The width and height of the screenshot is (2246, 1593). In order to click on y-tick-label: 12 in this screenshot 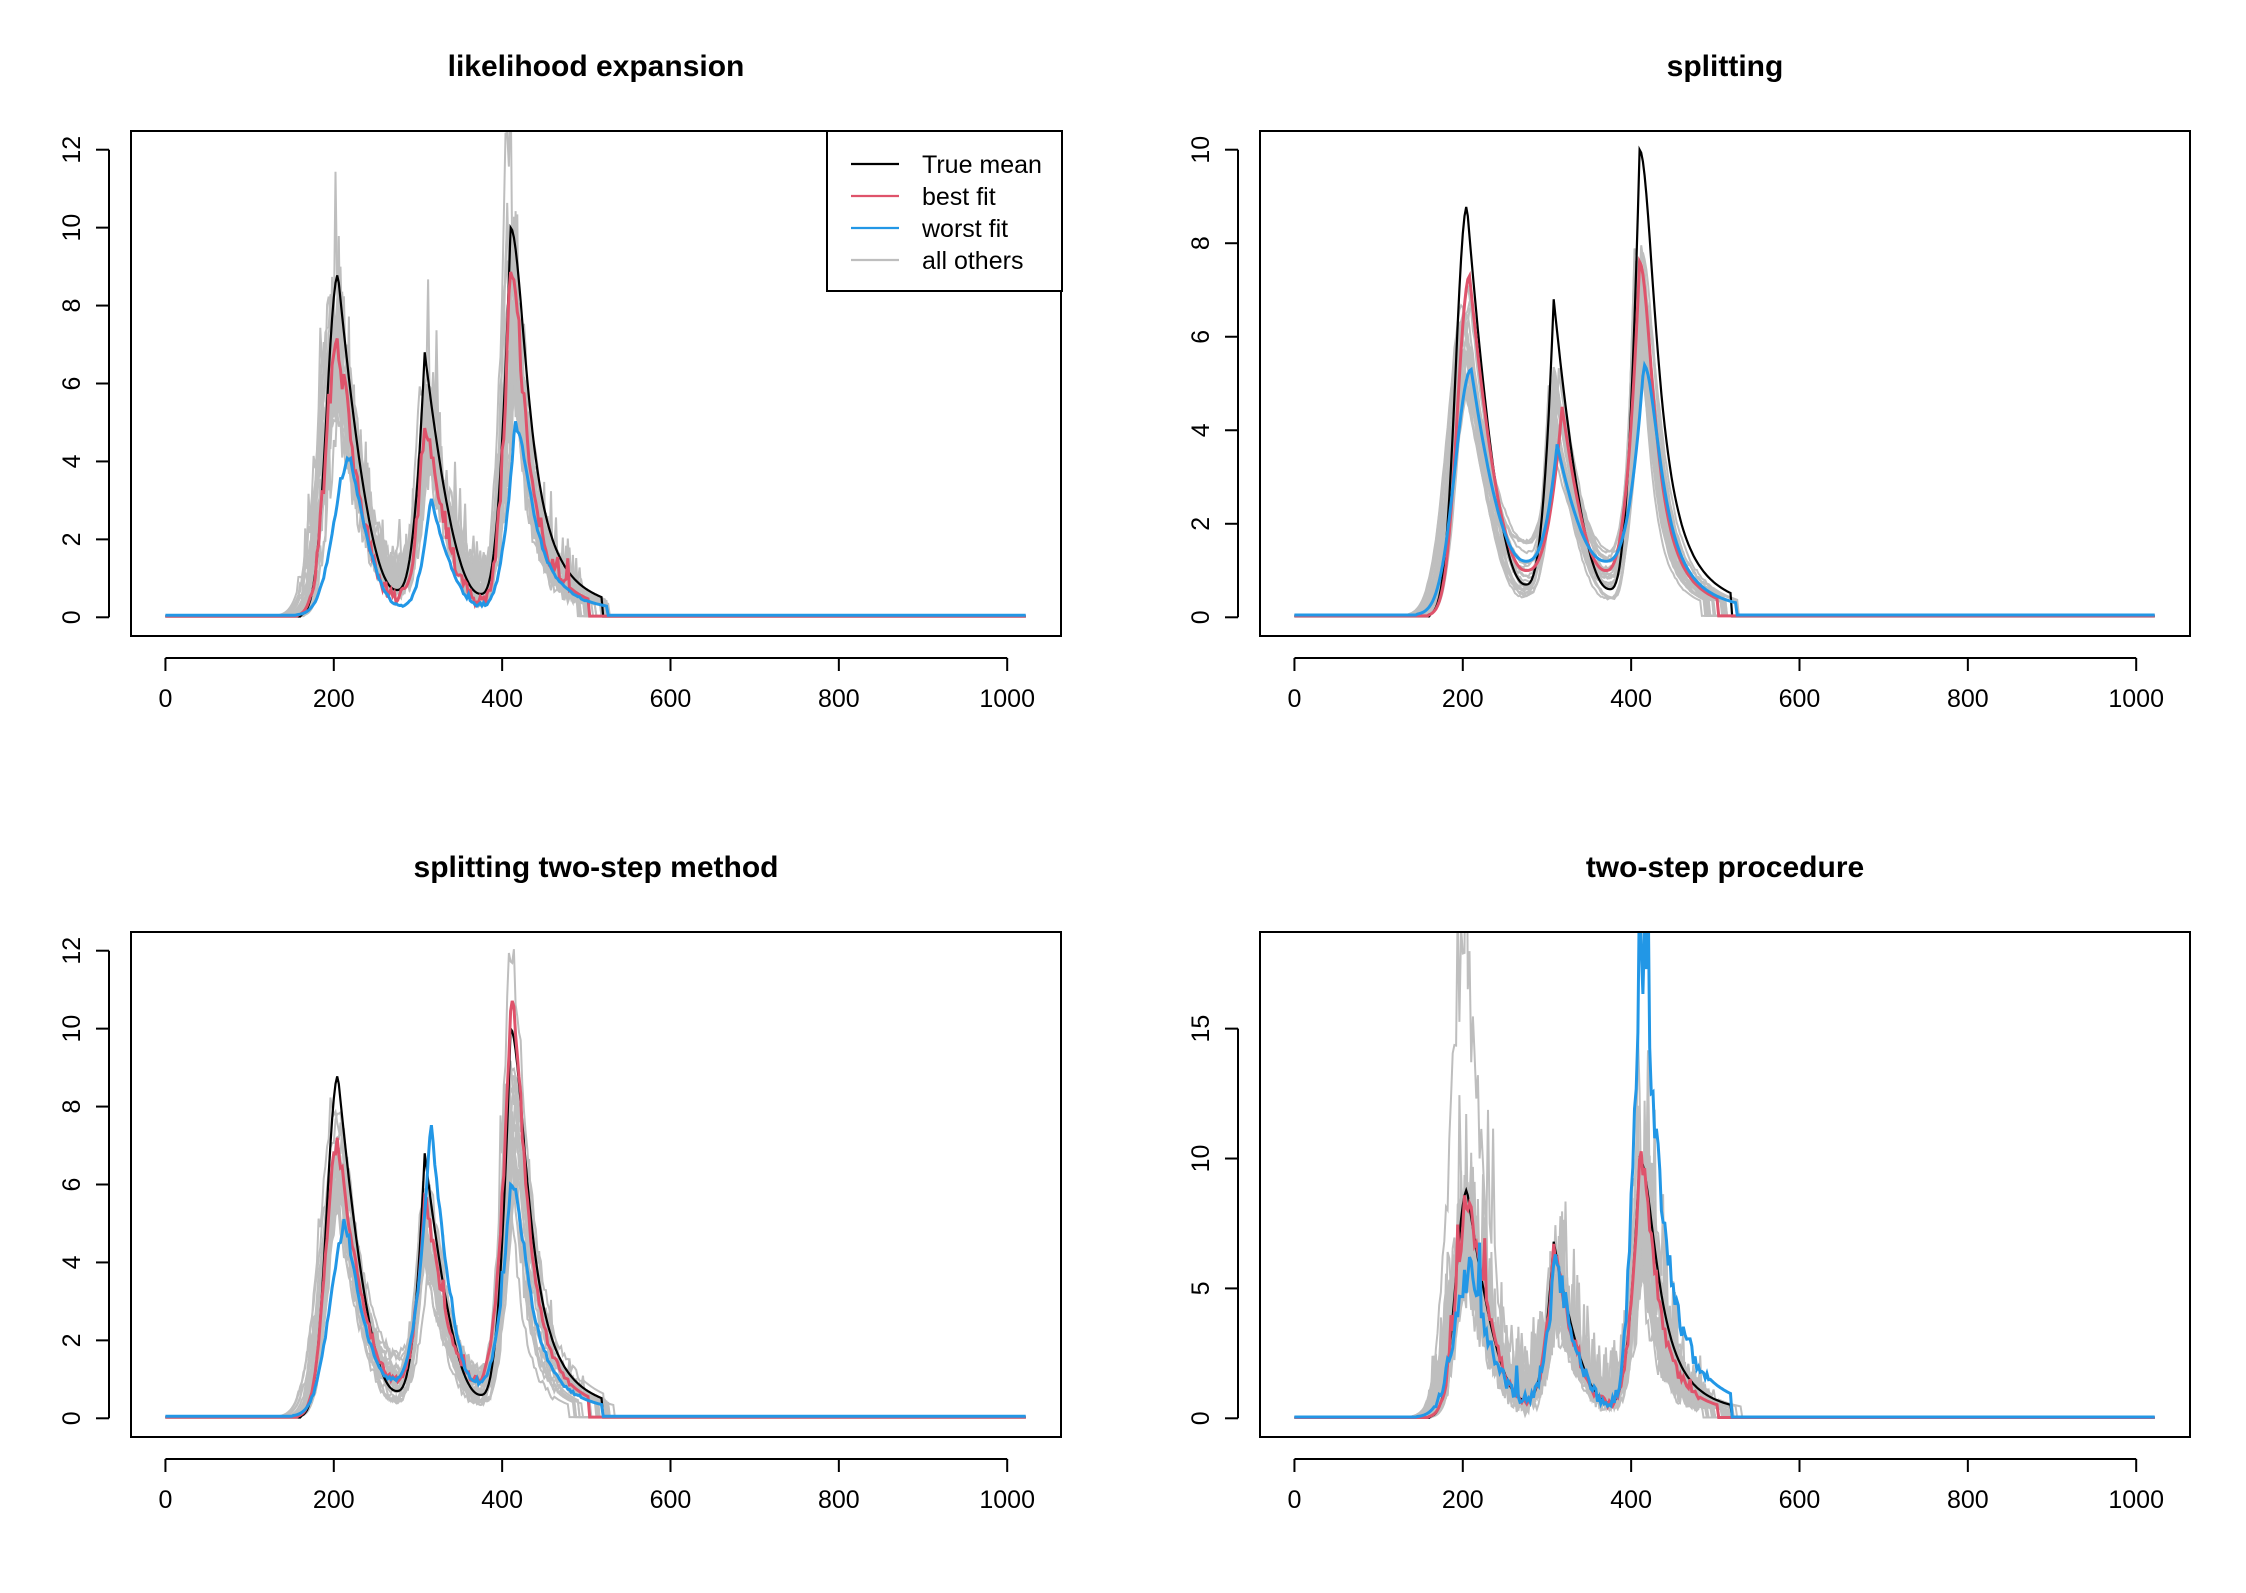, I will do `click(72, 951)`.